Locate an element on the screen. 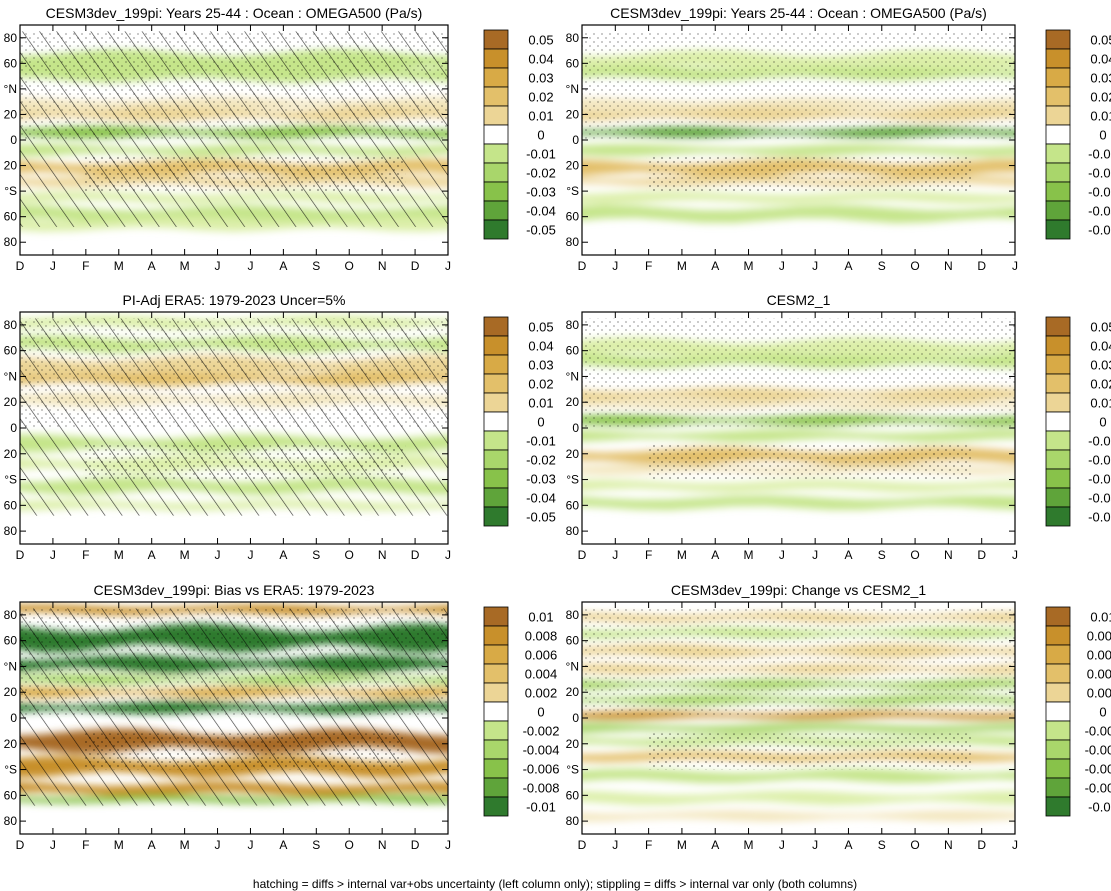 The image size is (1111, 891). colorbar-label: -0.004 is located at coordinates (1098, 750).